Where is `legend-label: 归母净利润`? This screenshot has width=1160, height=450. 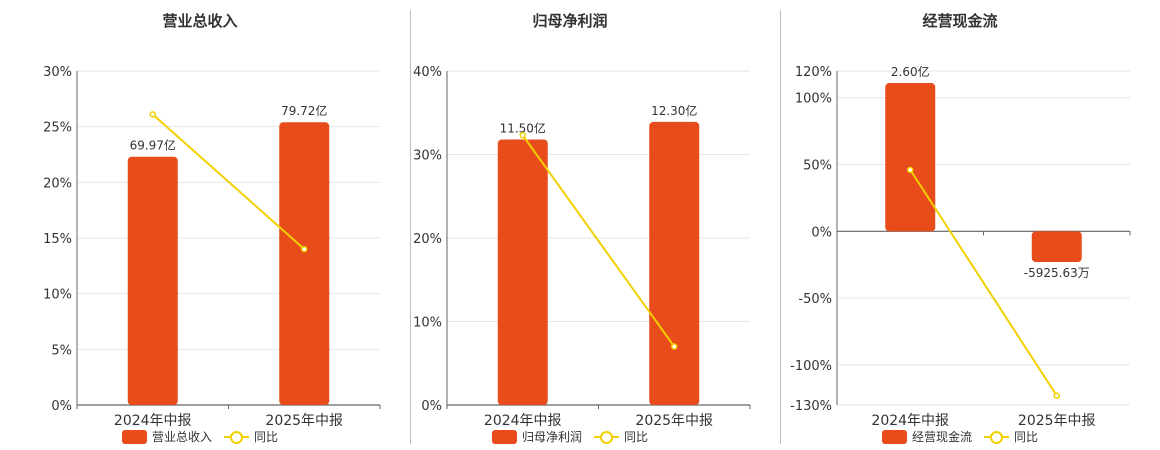 legend-label: 归母净利润 is located at coordinates (551, 437).